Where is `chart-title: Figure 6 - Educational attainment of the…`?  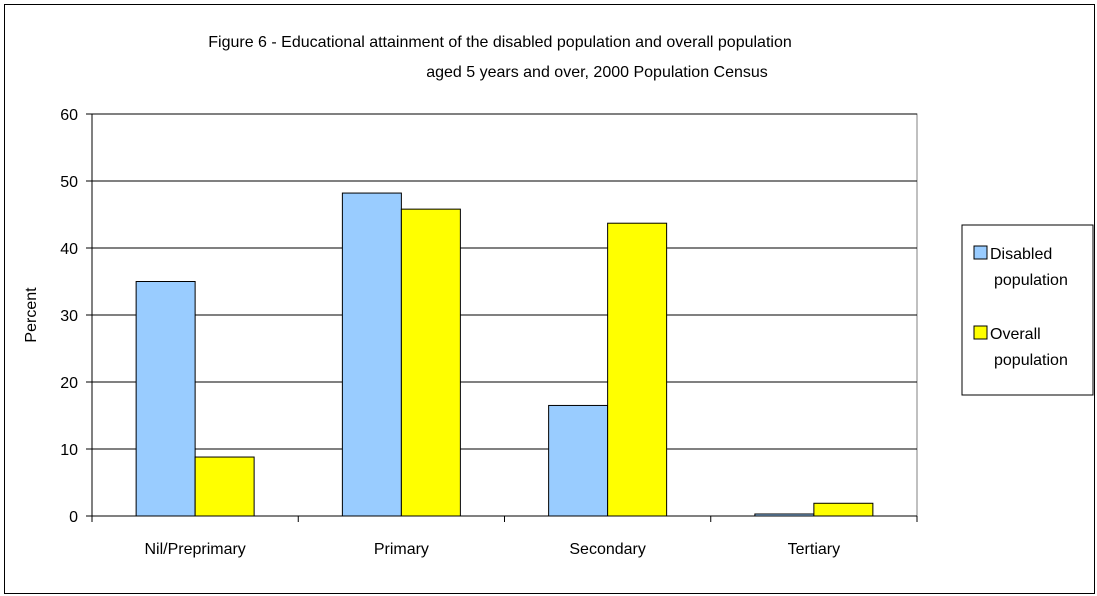 chart-title: Figure 6 - Educational attainment of the… is located at coordinates (500, 57).